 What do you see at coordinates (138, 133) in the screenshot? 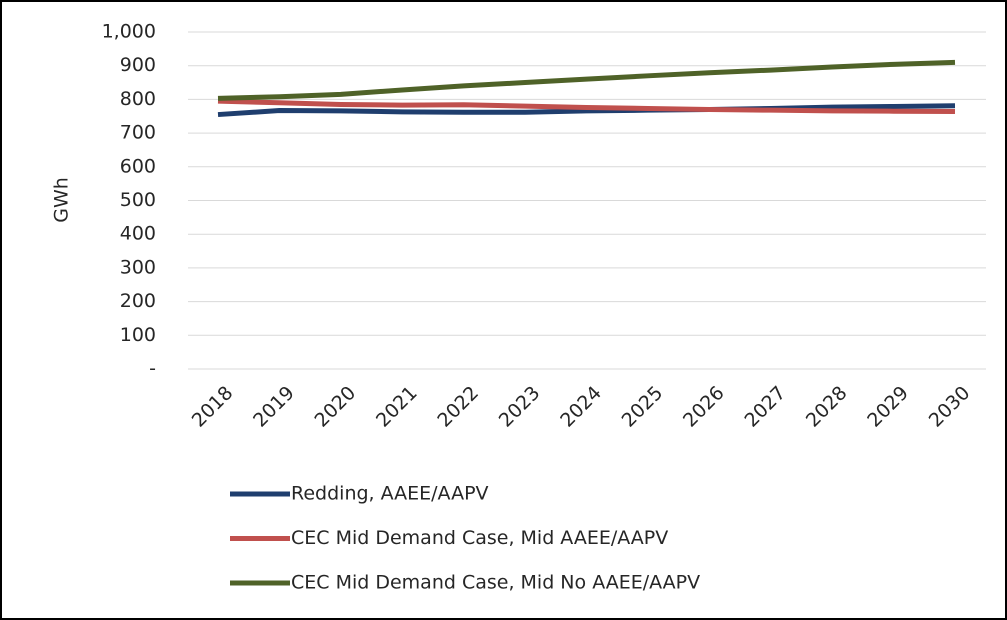
I see `y-tick-label: 700` at bounding box center [138, 133].